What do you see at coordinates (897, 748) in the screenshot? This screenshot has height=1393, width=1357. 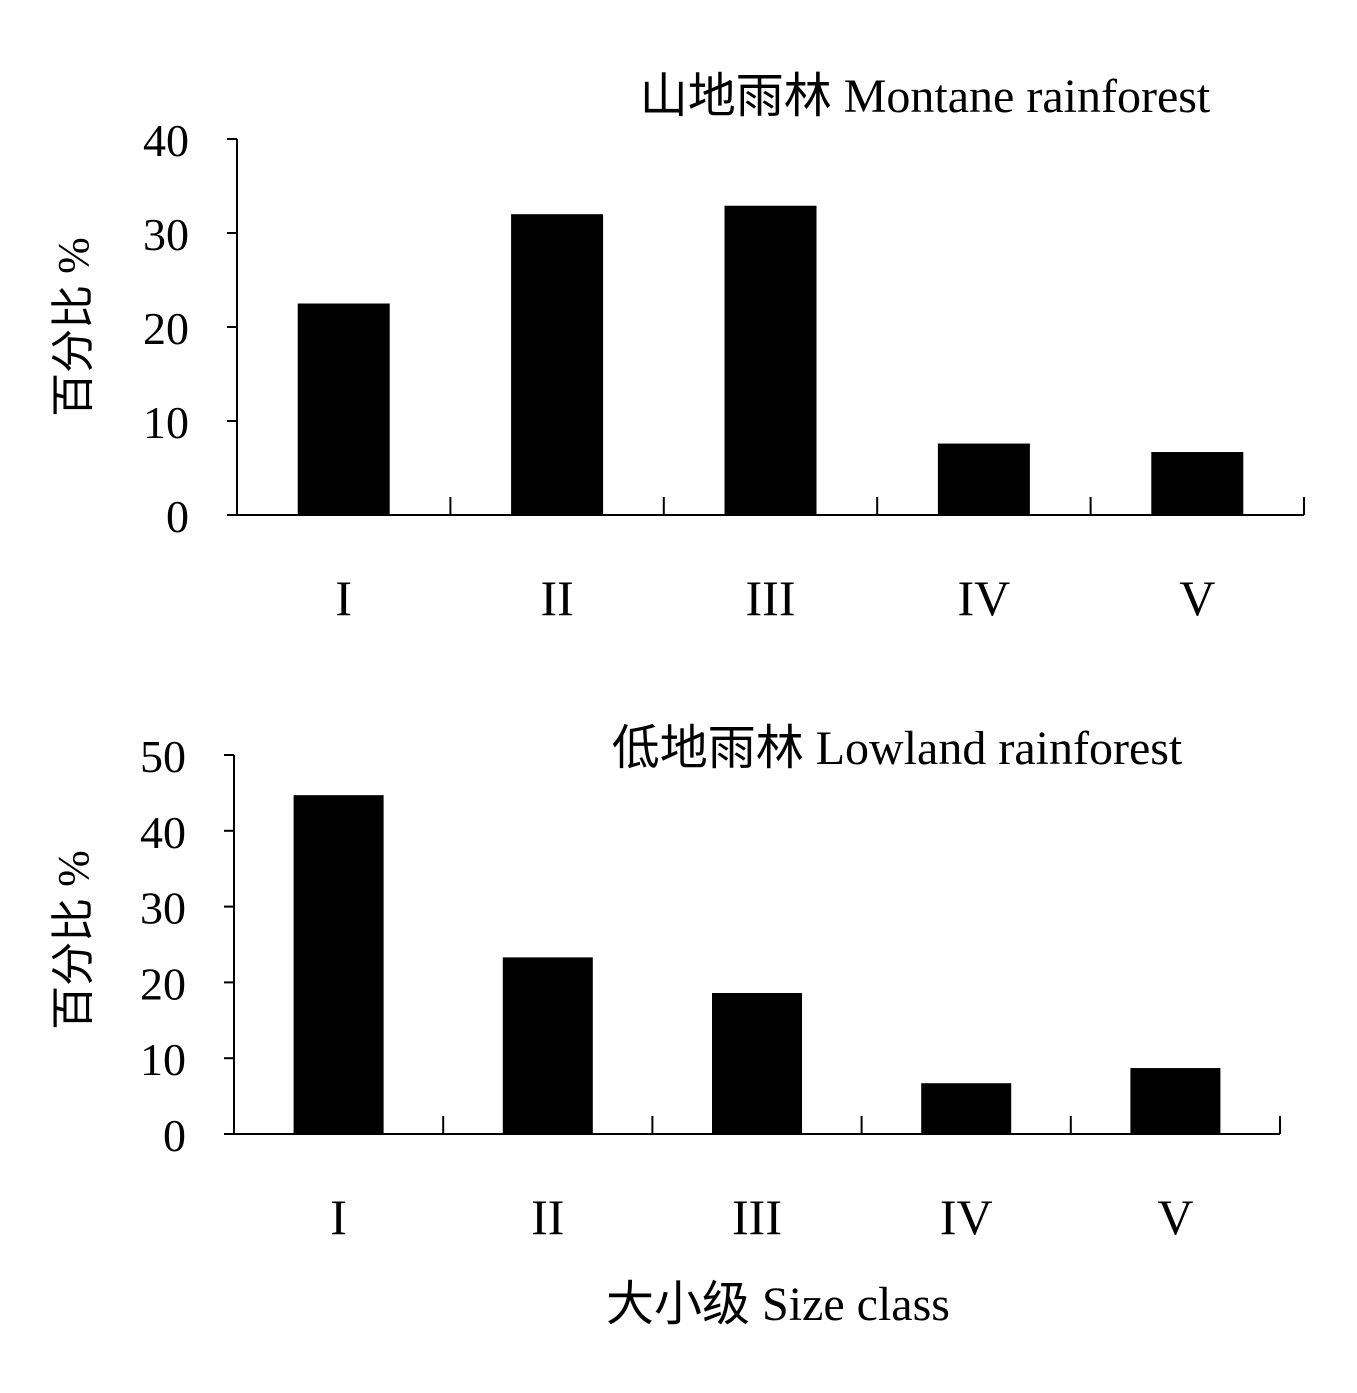 I see `chart-title: 低地雨林 Lowland rainforest` at bounding box center [897, 748].